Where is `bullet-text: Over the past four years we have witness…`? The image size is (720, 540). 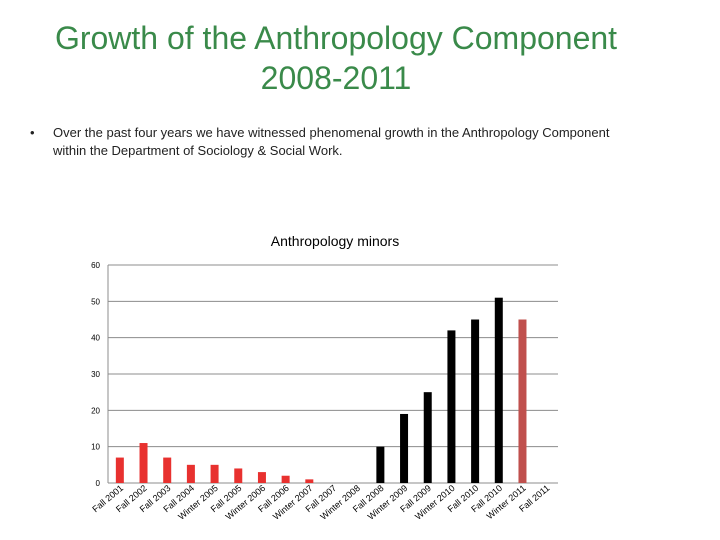 bullet-text: Over the past four years we have witness… is located at coordinates (331, 141).